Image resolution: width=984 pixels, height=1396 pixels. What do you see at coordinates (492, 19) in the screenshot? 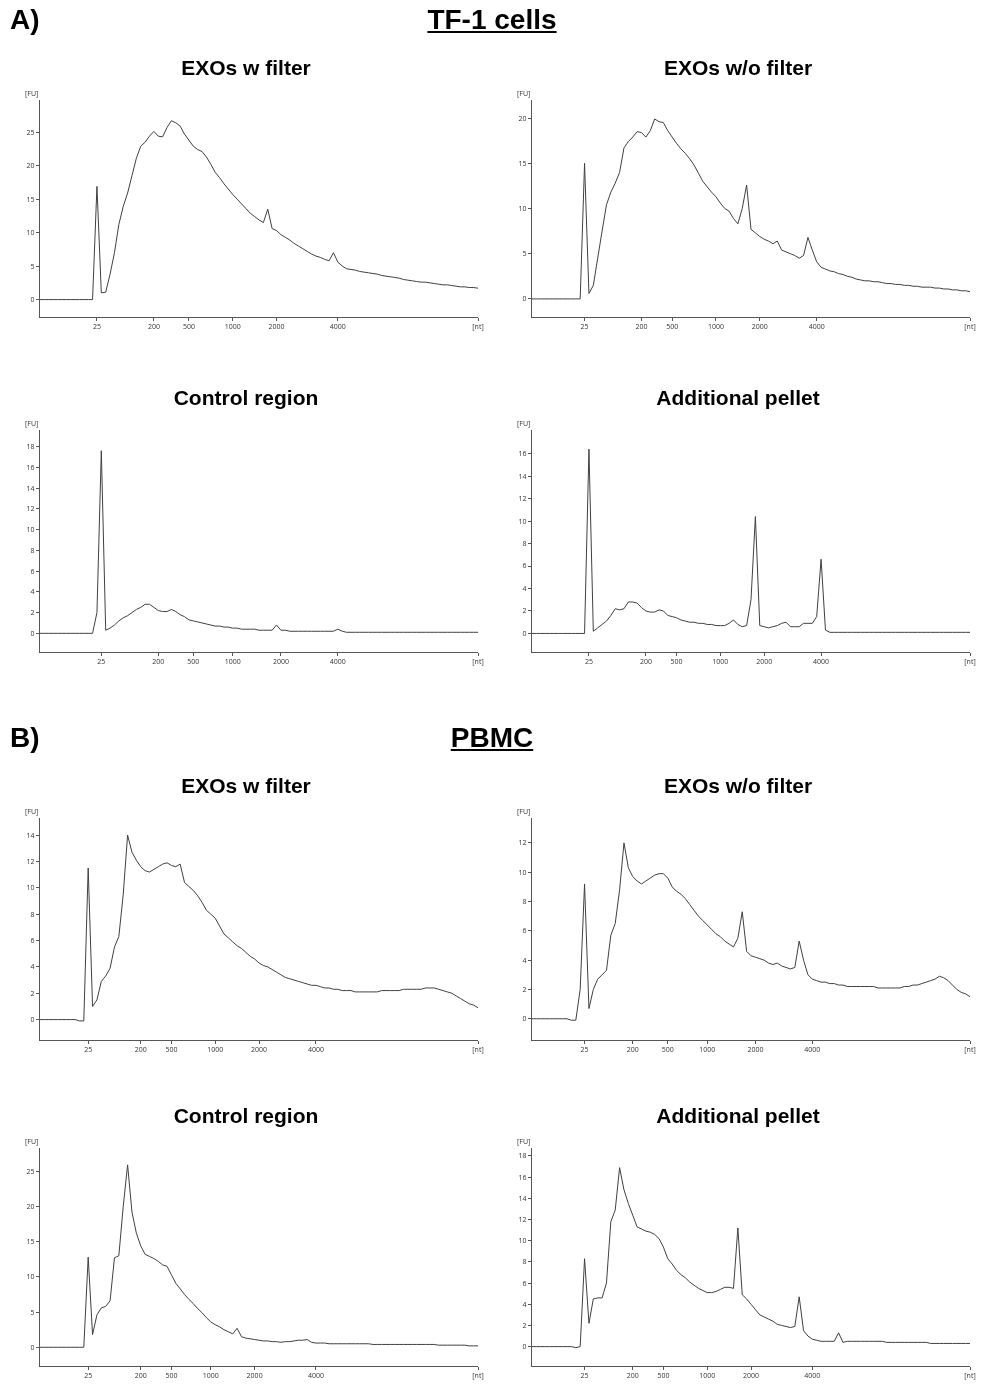
I see `text: TF-1 cells` at bounding box center [492, 19].